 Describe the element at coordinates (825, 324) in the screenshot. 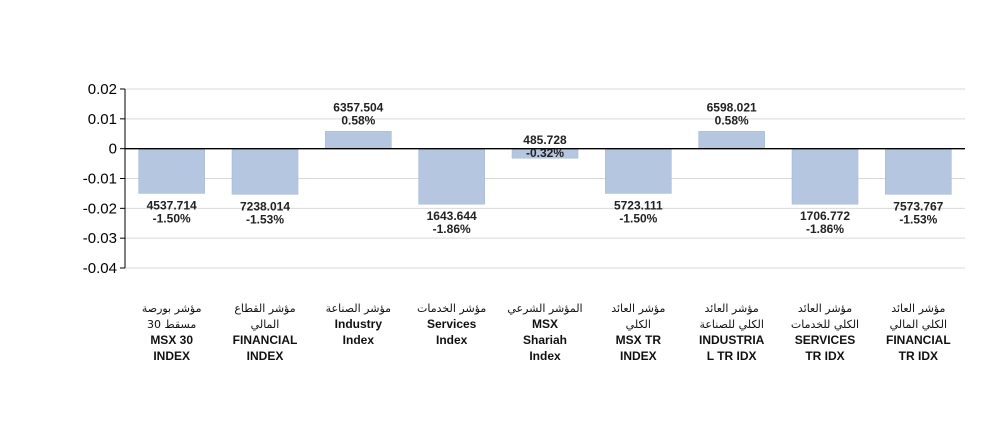

I see `category-label: الكلي للخدمات` at that location.